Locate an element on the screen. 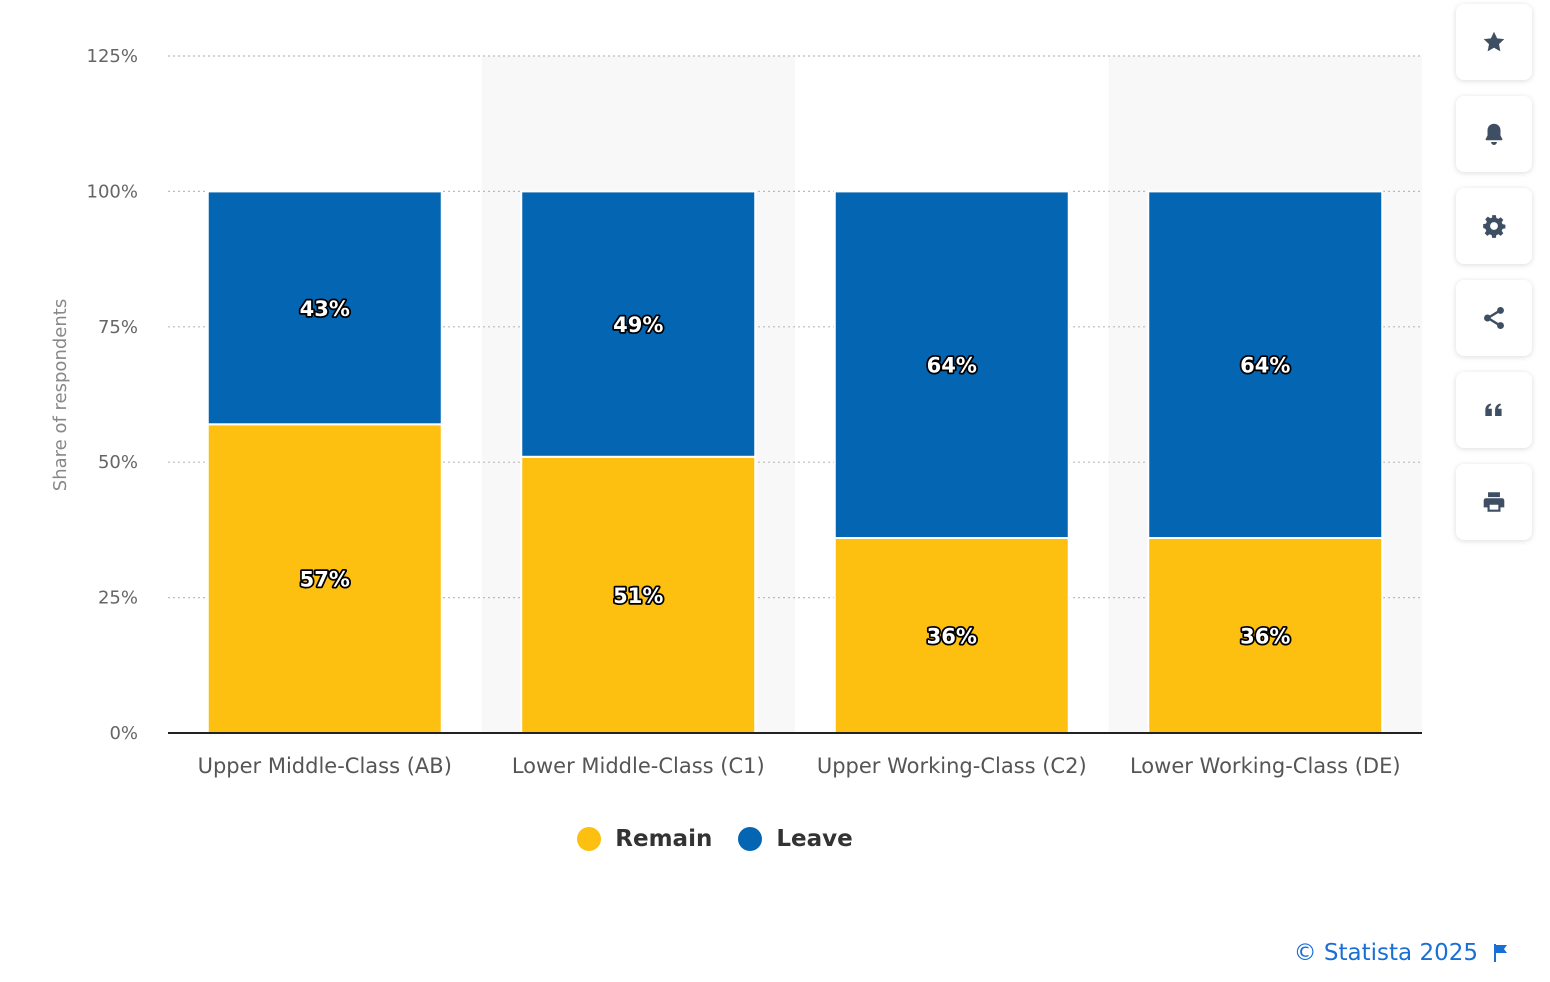  printer-icon is located at coordinates (1494, 502).